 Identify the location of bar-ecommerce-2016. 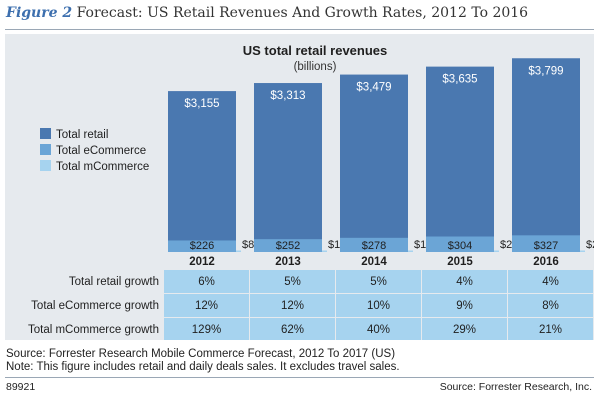
(546, 243).